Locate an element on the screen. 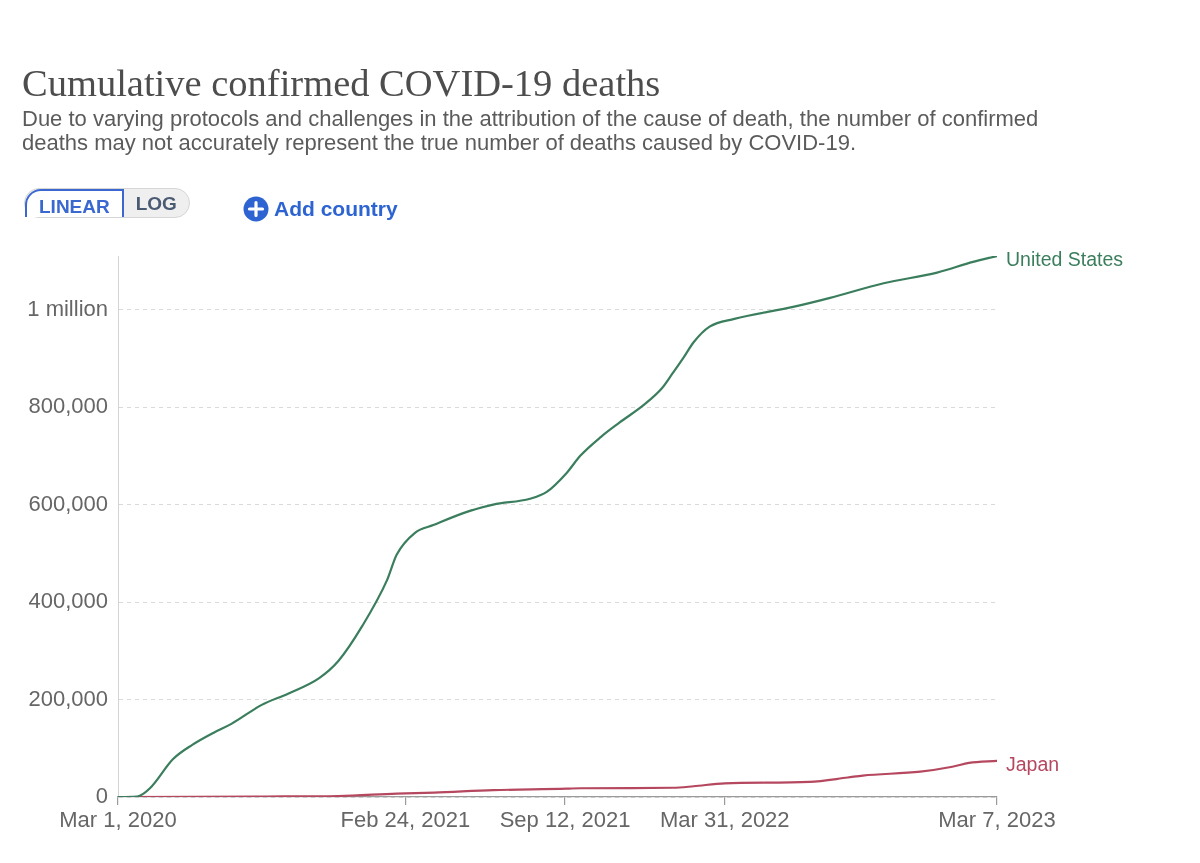 The image size is (1200, 863). y-tick-label: 200,000 is located at coordinates (68, 698).